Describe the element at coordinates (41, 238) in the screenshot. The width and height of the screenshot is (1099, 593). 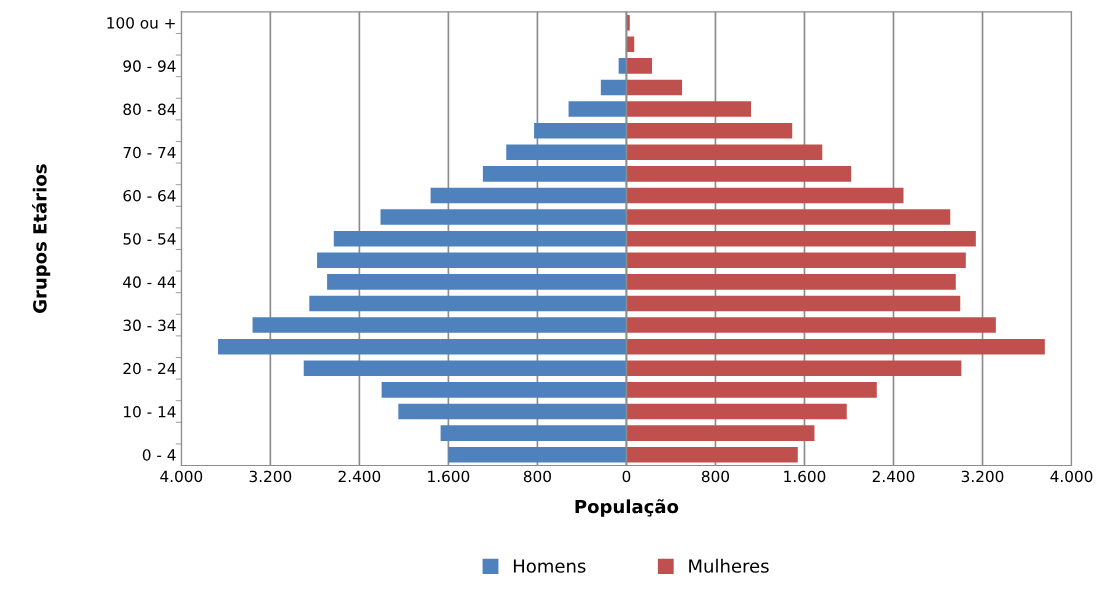
I see `y-axis-title: Grupos Etários` at that location.